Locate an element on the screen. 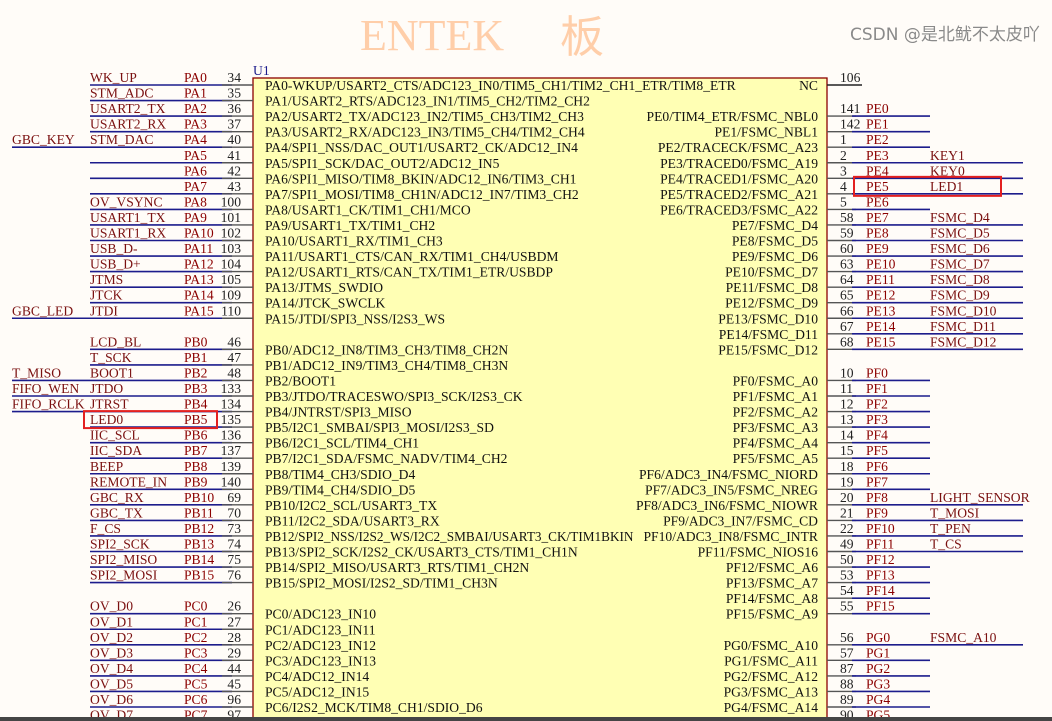 This screenshot has height=721, width=1052. pin-row-pe4: 3 PE4 KEY0 PE4/TRACED1/FSMC_A20 is located at coordinates (841, 174).